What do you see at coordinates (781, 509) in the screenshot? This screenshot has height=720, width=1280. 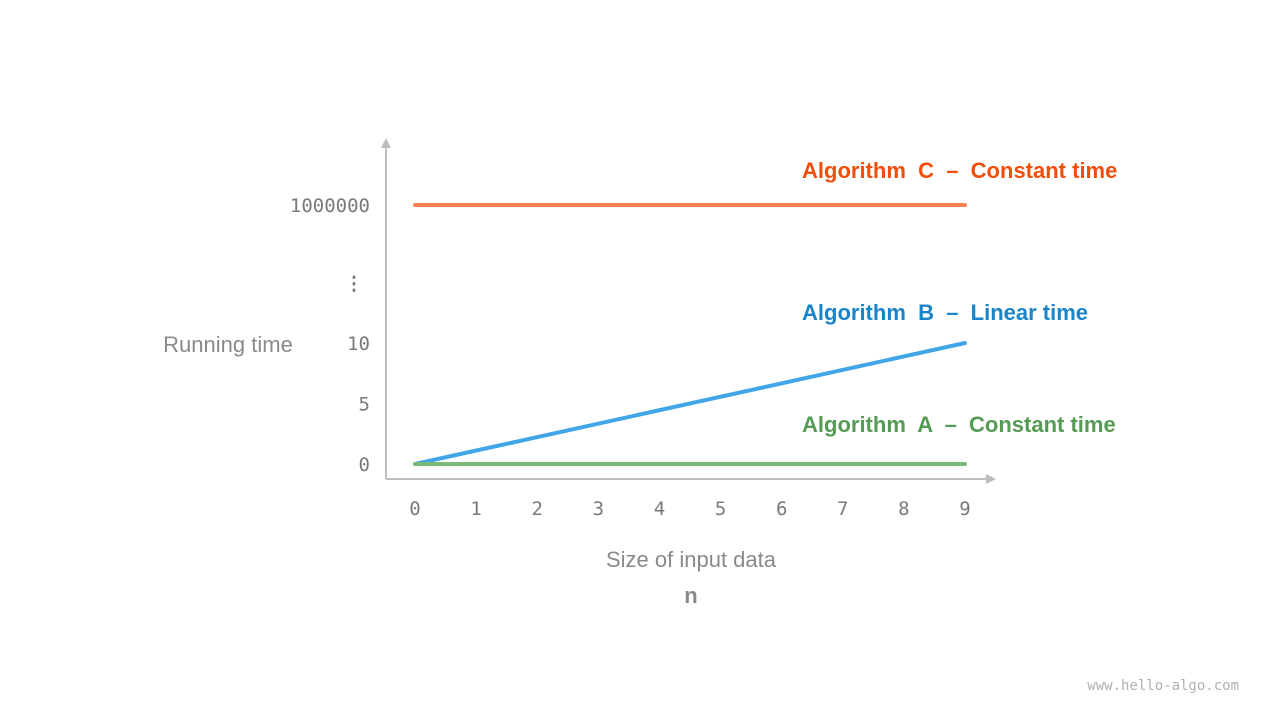 I see `x-tick-label: 6` at bounding box center [781, 509].